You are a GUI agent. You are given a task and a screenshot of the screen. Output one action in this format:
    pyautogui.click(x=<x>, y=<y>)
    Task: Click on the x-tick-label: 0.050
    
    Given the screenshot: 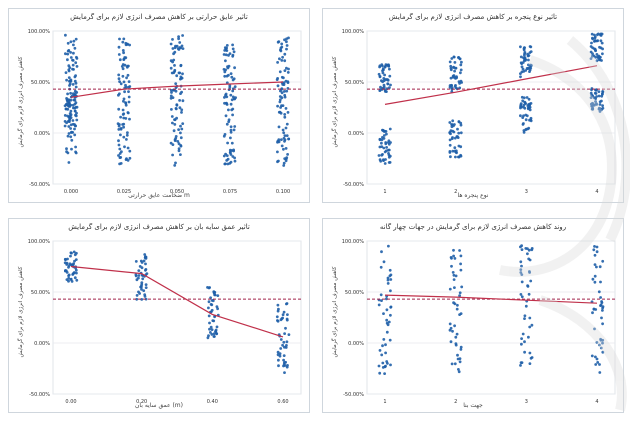 What is the action you would take?
    pyautogui.click(x=177, y=192)
    